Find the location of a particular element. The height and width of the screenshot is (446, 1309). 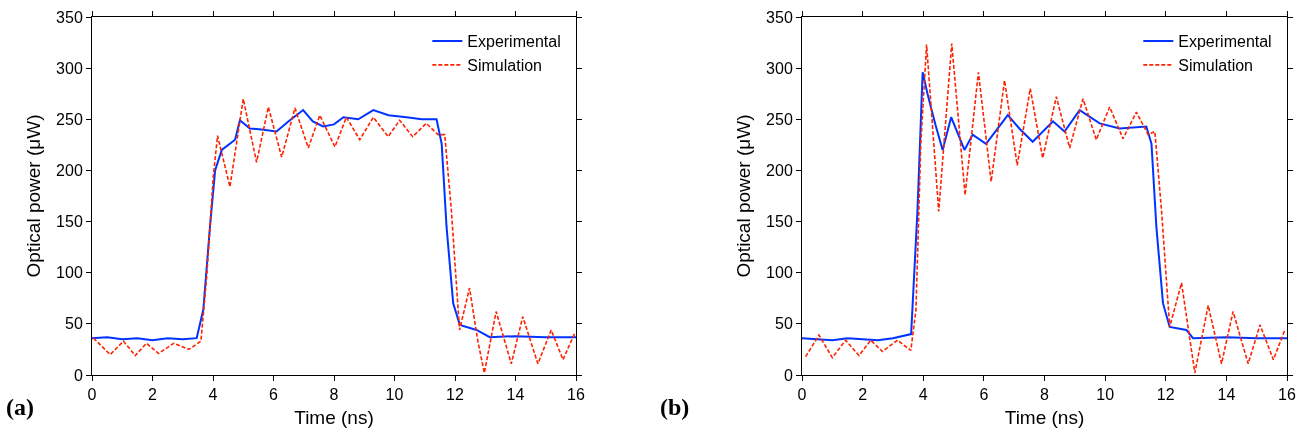

text: (b) is located at coordinates (675, 407).